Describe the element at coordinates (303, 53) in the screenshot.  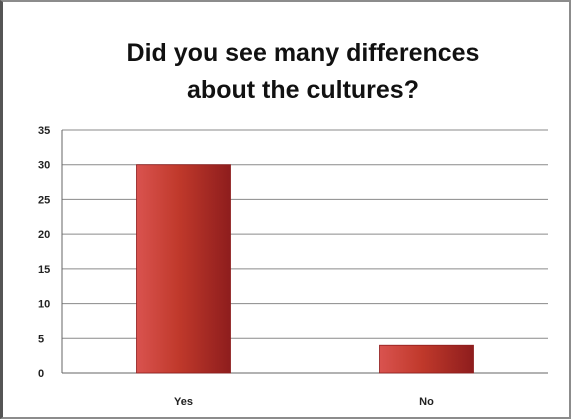
I see `chart-title-line-1: Did you see many differences` at that location.